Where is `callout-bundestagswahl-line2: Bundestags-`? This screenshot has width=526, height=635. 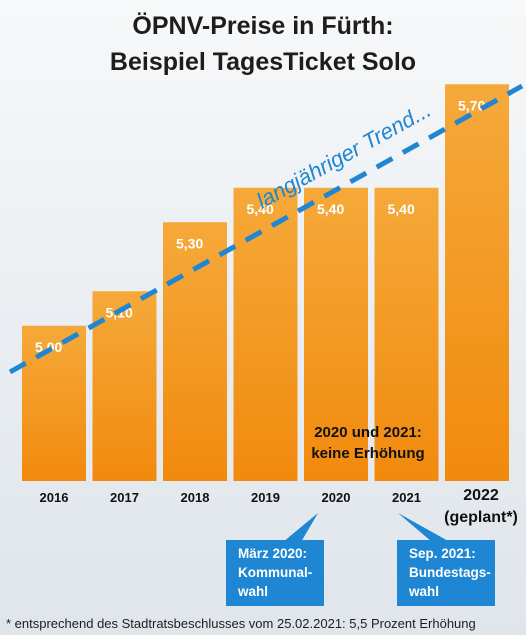
callout-bundestagswahl-line2: Bundestags- is located at coordinates (450, 572).